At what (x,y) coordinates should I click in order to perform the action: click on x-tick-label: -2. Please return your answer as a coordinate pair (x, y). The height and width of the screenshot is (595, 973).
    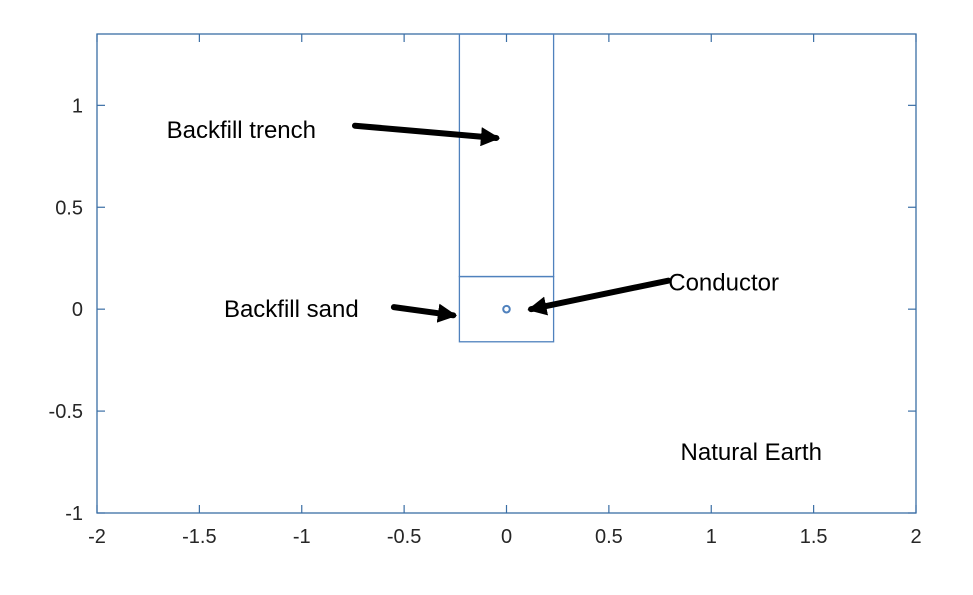
    Looking at the image, I should click on (97, 537).